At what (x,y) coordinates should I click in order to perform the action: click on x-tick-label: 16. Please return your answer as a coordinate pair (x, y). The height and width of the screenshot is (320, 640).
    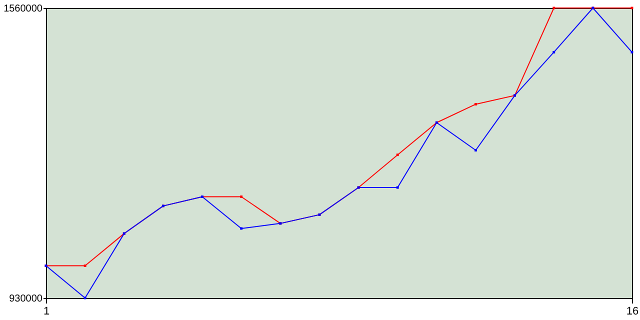
    Looking at the image, I should click on (632, 312).